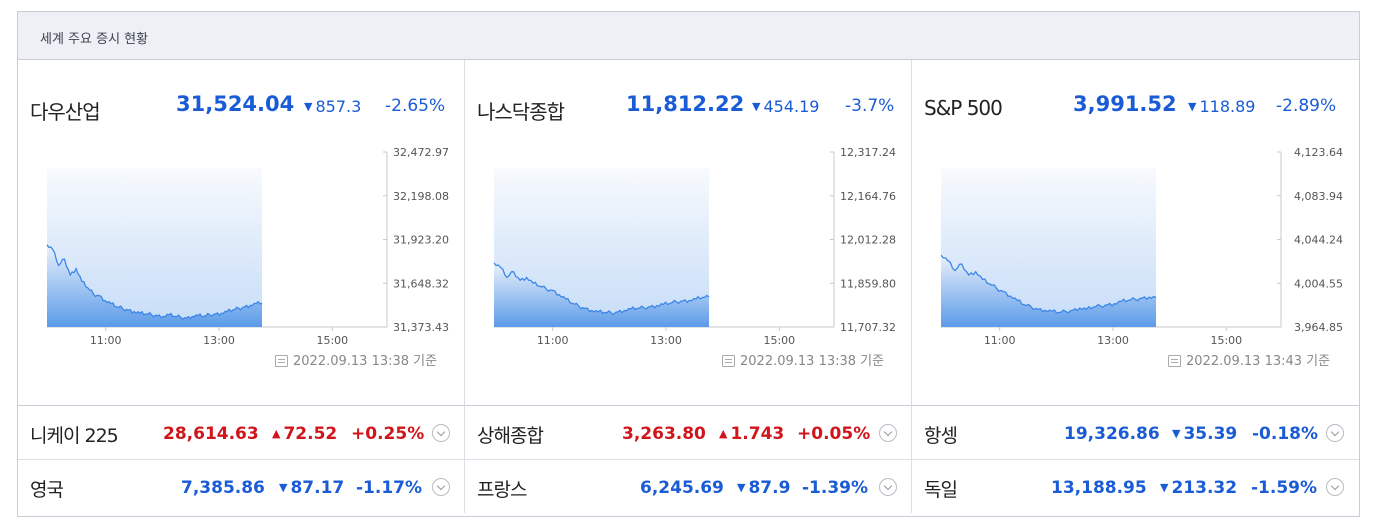  What do you see at coordinates (47, 490) in the screenshot?
I see `row-name: 영국` at bounding box center [47, 490].